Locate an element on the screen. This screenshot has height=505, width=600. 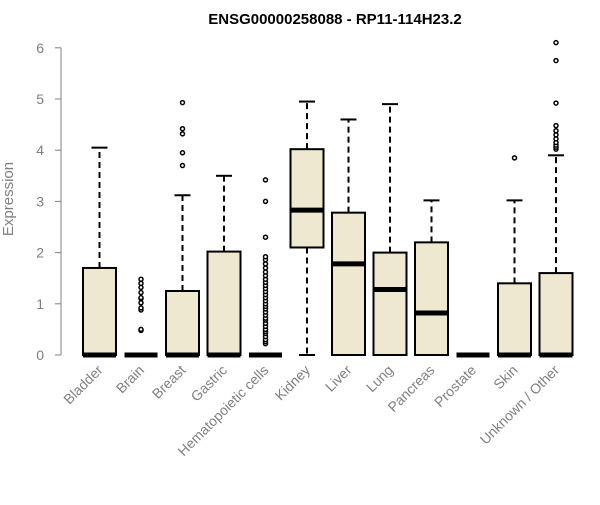
y-axis: 0 1 2 3 4 5 6 is located at coordinates (49, 201).